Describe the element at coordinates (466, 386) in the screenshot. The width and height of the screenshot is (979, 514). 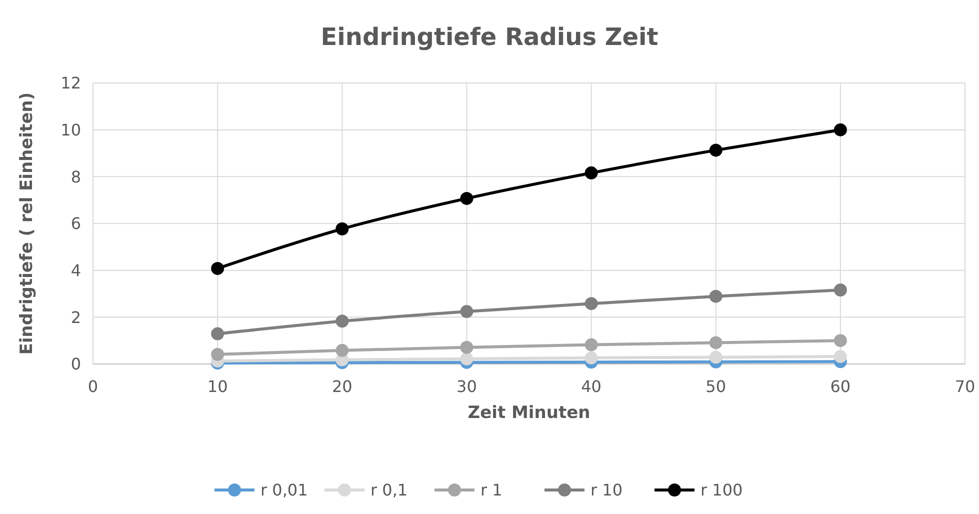
I see `x-tick-label: 30` at that location.